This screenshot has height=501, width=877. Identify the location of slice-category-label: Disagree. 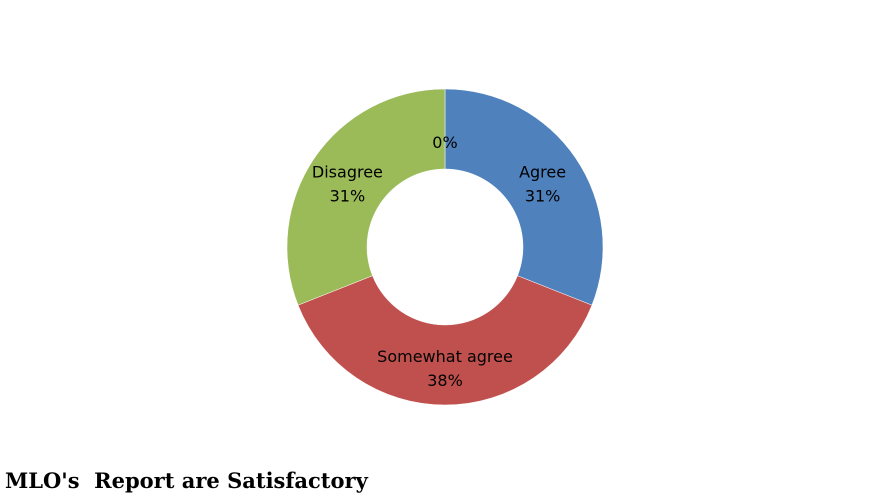
(347, 172).